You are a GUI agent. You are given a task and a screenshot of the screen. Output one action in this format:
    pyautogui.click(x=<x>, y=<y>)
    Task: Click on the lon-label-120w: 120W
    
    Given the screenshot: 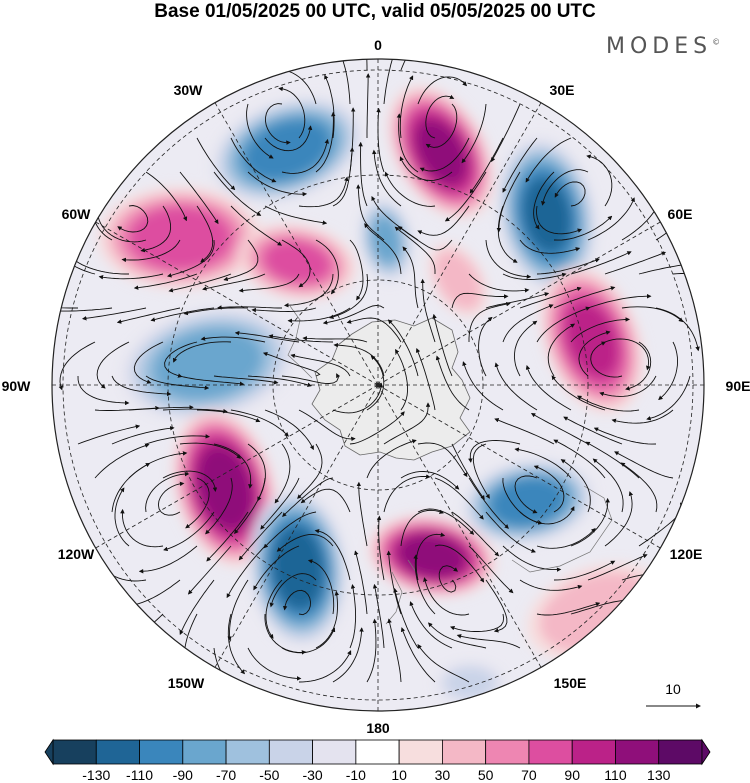 What is the action you would take?
    pyautogui.click(x=76, y=554)
    